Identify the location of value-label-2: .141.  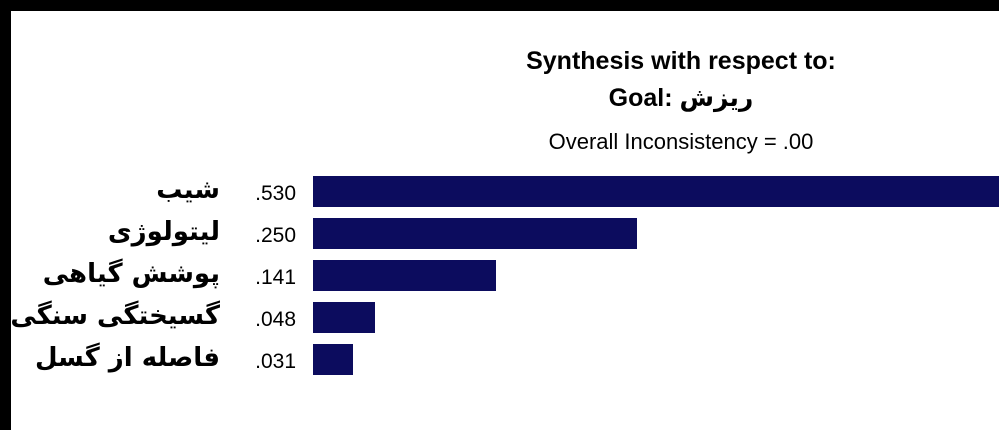
(275, 277).